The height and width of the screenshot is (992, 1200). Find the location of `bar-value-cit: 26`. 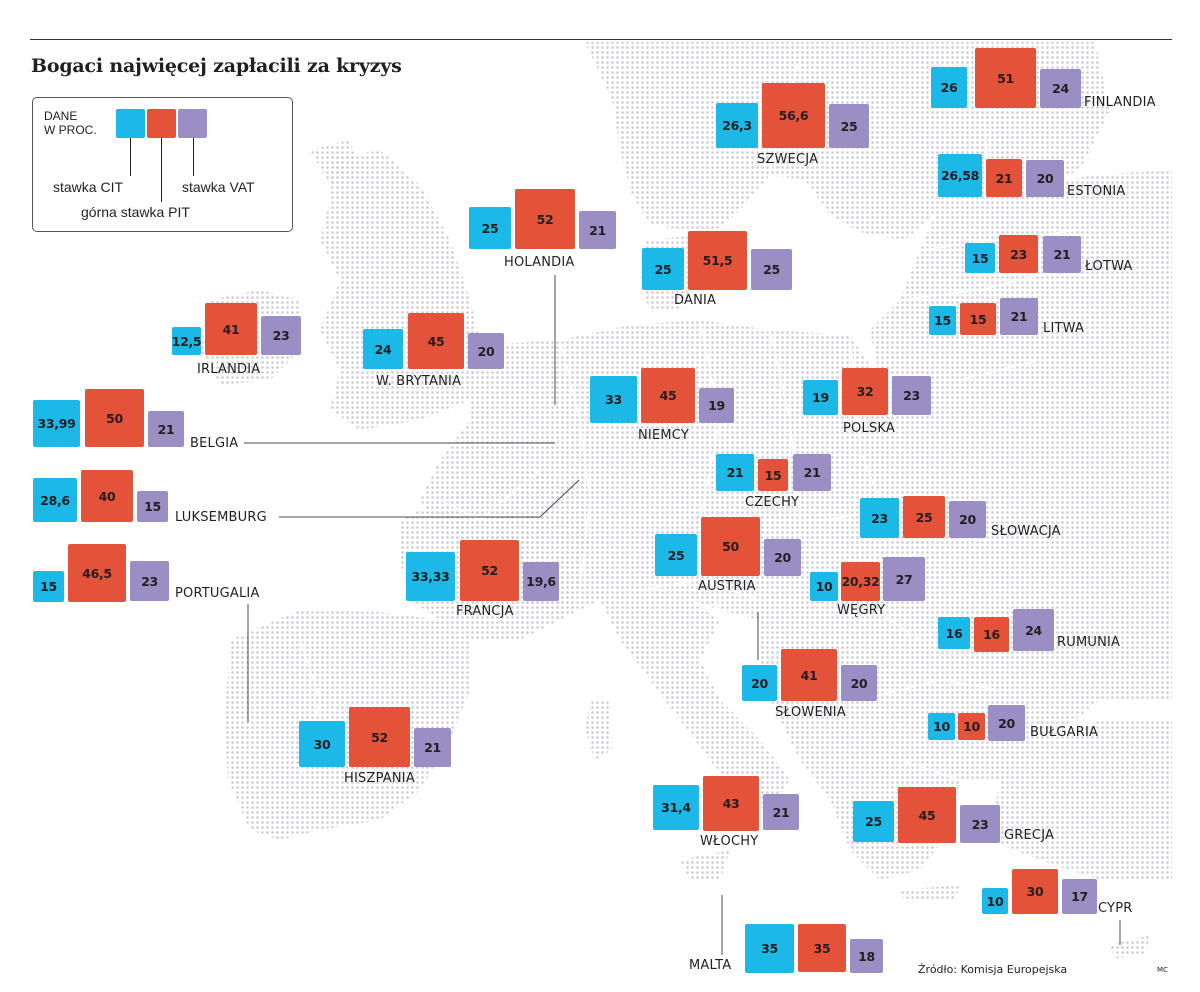

bar-value-cit: 26 is located at coordinates (949, 87).